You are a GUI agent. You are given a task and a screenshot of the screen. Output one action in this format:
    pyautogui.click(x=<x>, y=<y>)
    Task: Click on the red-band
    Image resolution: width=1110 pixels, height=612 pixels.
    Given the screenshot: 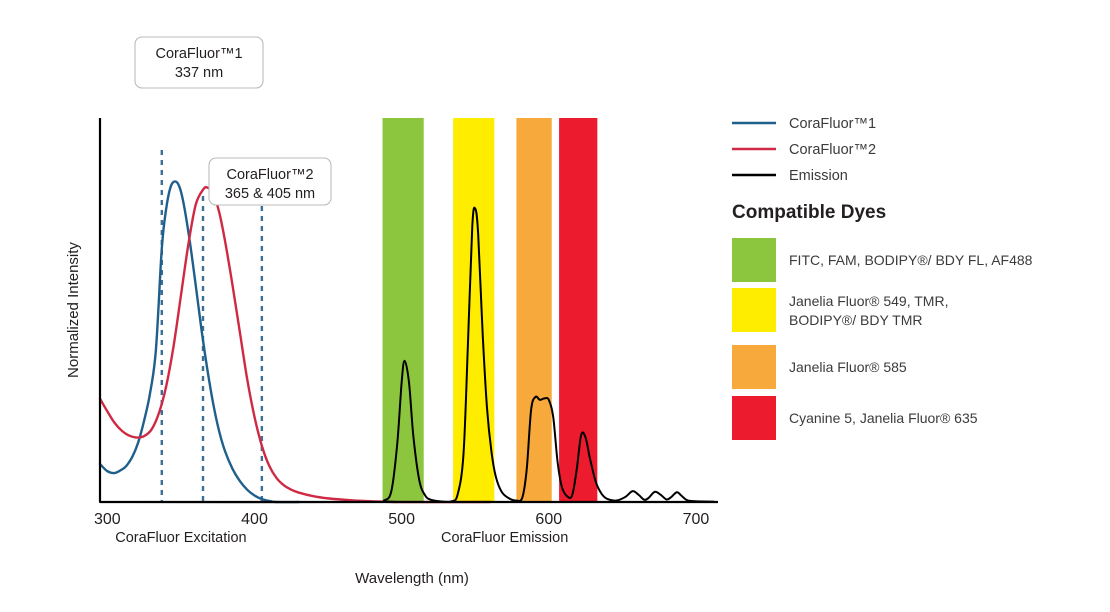 What is the action you would take?
    pyautogui.click(x=578, y=310)
    